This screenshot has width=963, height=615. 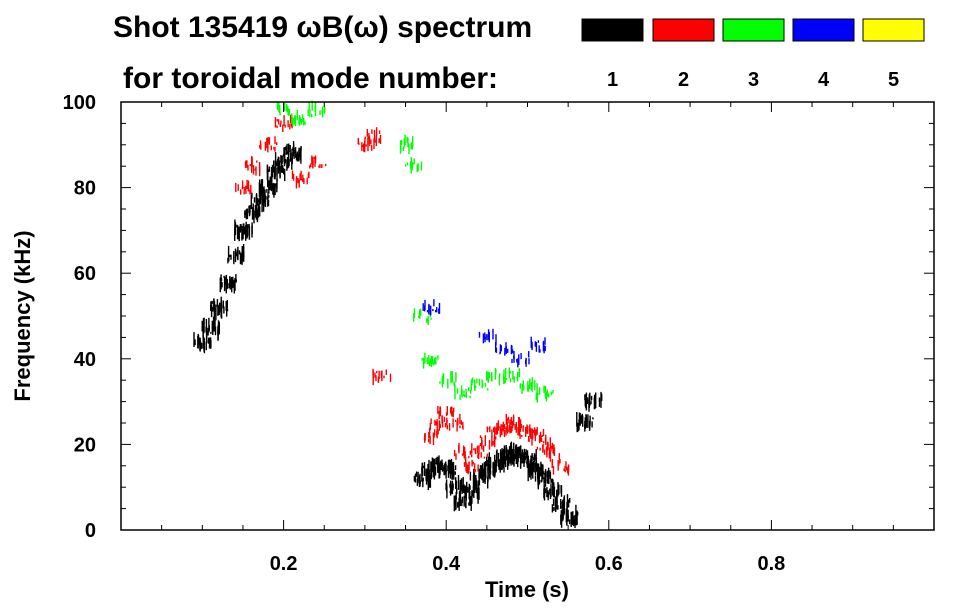 I want to click on y-tick-label: 80, so click(x=85, y=189).